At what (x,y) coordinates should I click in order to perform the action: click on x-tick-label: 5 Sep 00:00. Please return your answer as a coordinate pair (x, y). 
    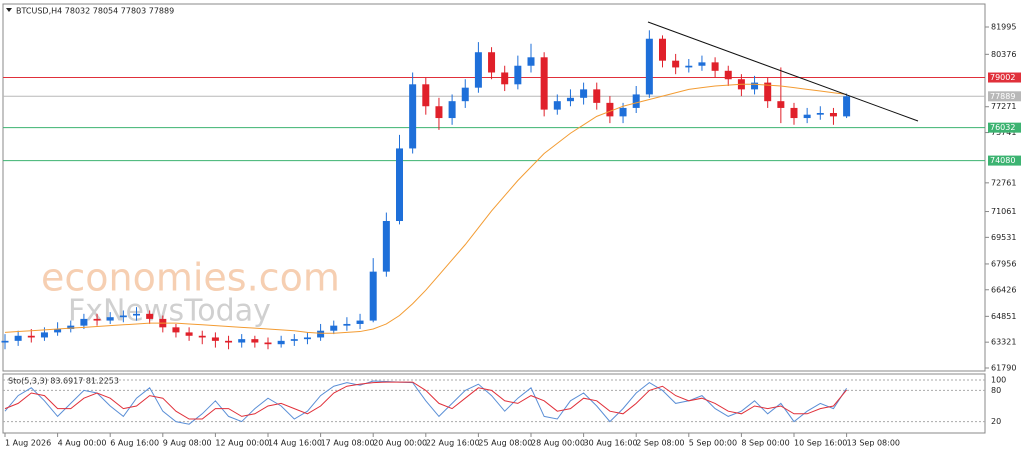
    Looking at the image, I should click on (713, 443).